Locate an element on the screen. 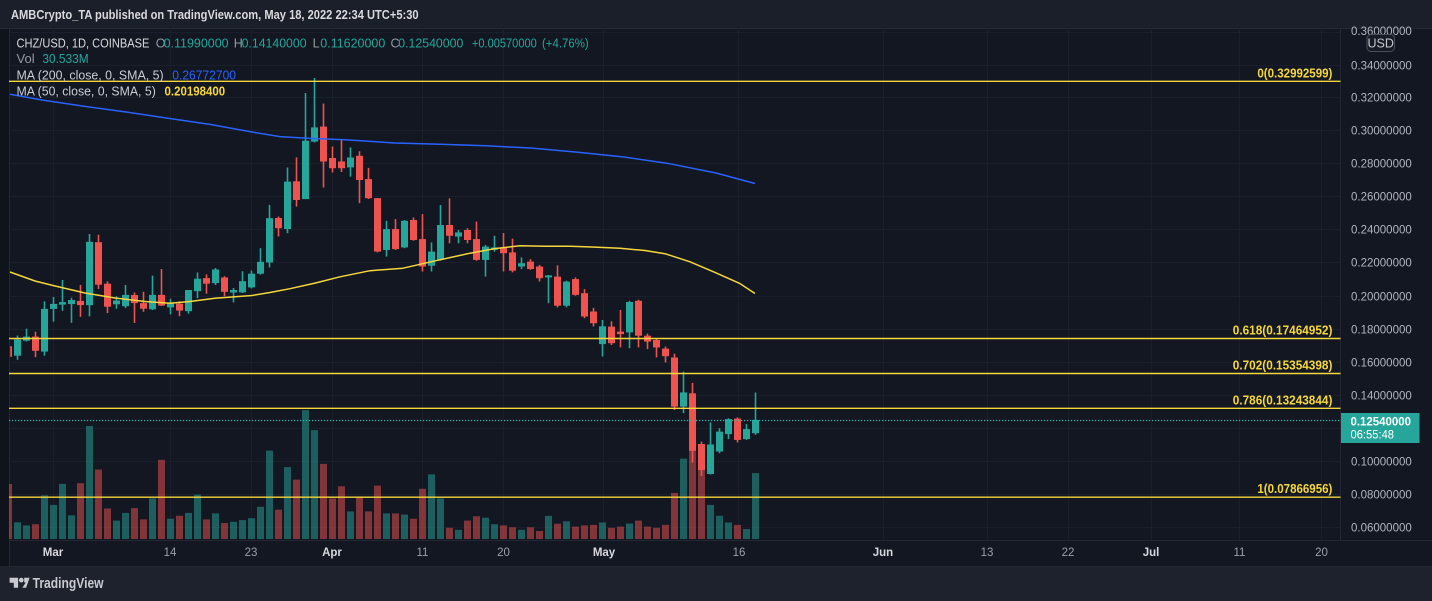 Image resolution: width=1432 pixels, height=601 pixels. svg-text: L is located at coordinates (316, 43).